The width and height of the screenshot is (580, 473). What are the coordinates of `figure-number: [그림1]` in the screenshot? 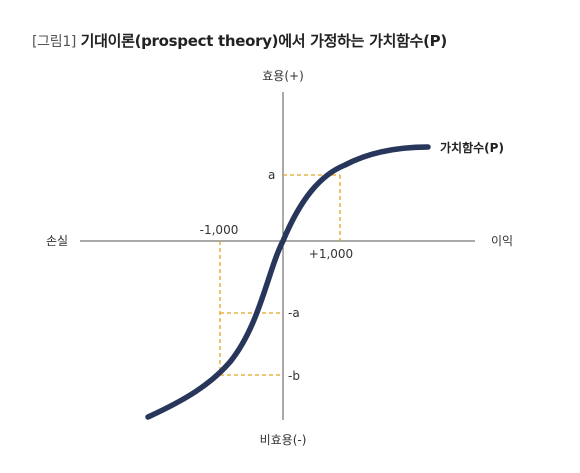 It's located at (54, 42).